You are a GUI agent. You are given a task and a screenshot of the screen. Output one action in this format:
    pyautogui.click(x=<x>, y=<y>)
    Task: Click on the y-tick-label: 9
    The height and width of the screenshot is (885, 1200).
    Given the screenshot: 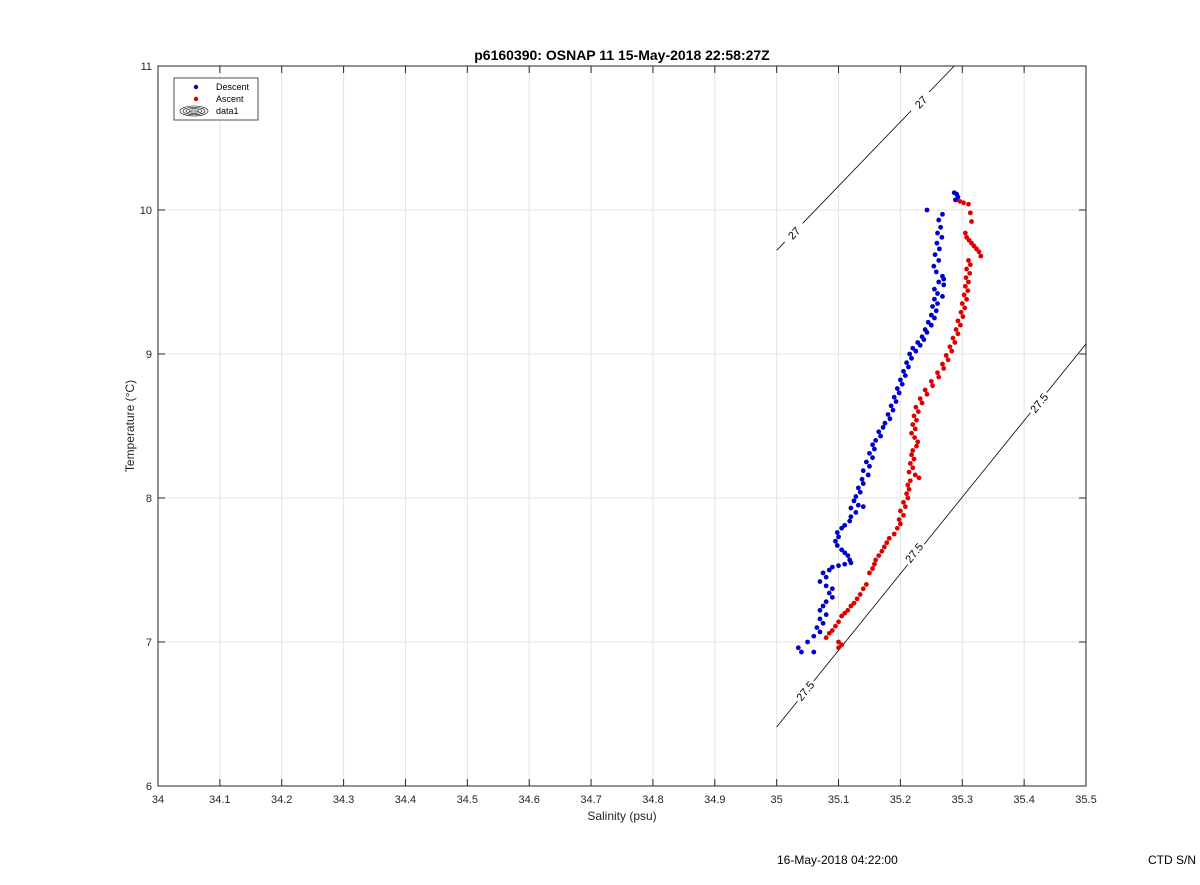 What is the action you would take?
    pyautogui.click(x=149, y=355)
    